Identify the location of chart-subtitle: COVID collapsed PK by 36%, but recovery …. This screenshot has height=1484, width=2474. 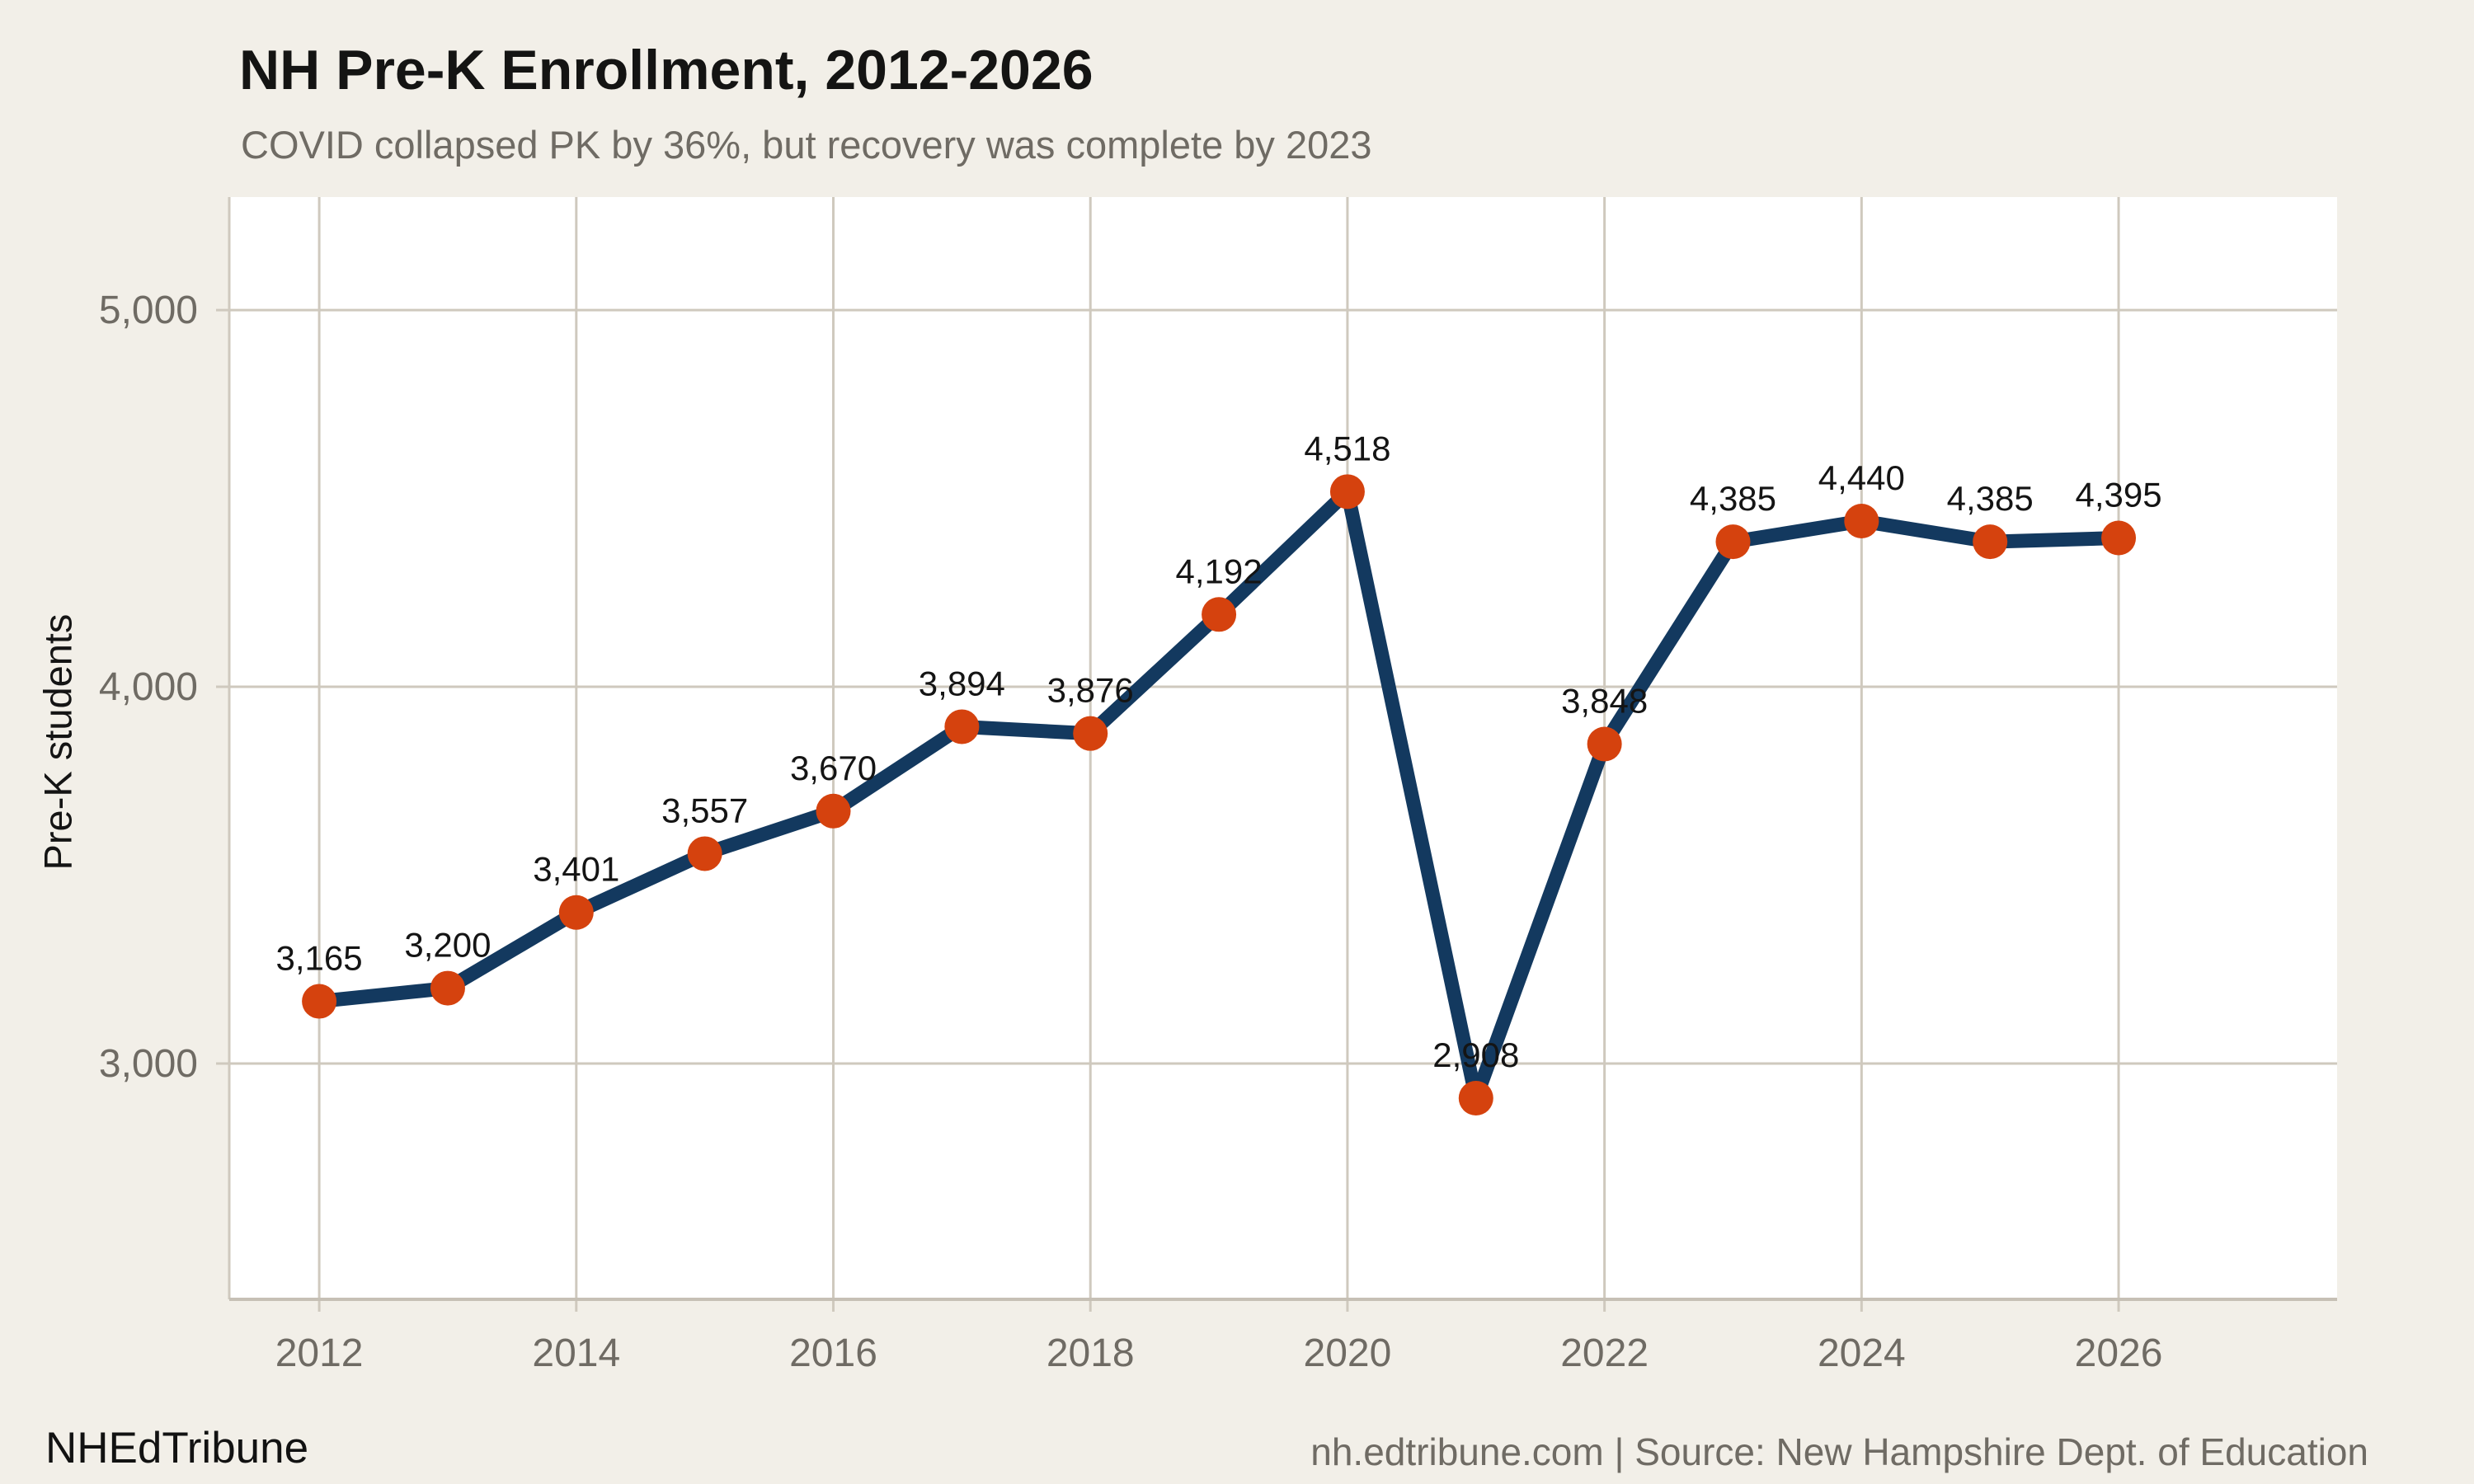
(806, 145).